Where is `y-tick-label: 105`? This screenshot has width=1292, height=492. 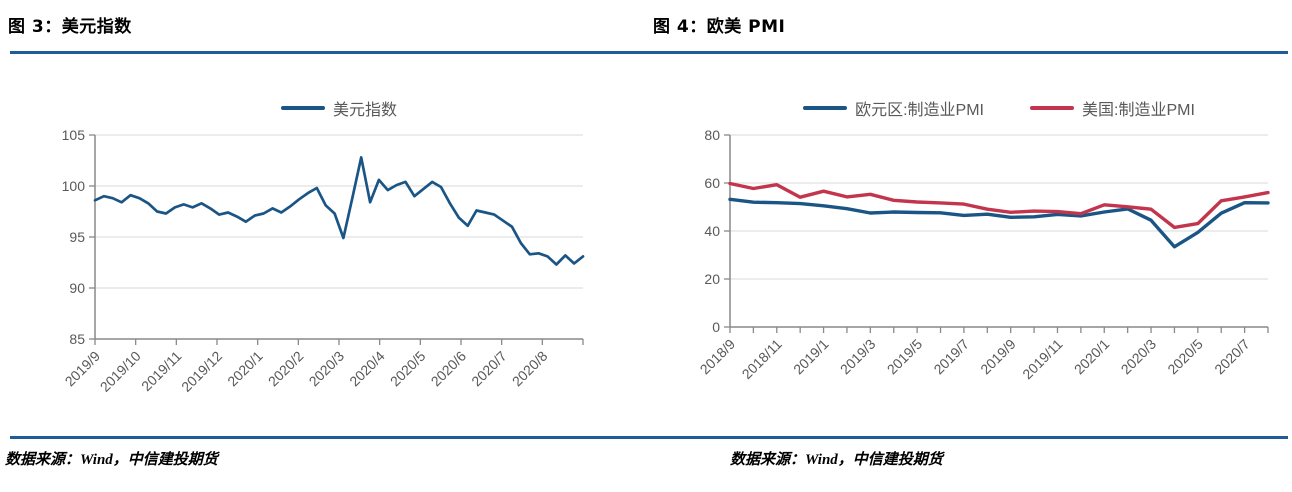 y-tick-label: 105 is located at coordinates (74, 135).